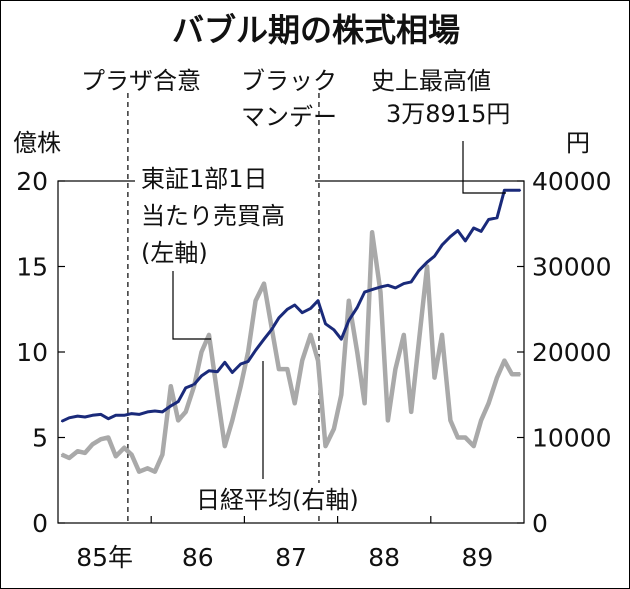 The height and width of the screenshot is (589, 630). What do you see at coordinates (572, 267) in the screenshot?
I see `right-tick-label: 30000` at bounding box center [572, 267].